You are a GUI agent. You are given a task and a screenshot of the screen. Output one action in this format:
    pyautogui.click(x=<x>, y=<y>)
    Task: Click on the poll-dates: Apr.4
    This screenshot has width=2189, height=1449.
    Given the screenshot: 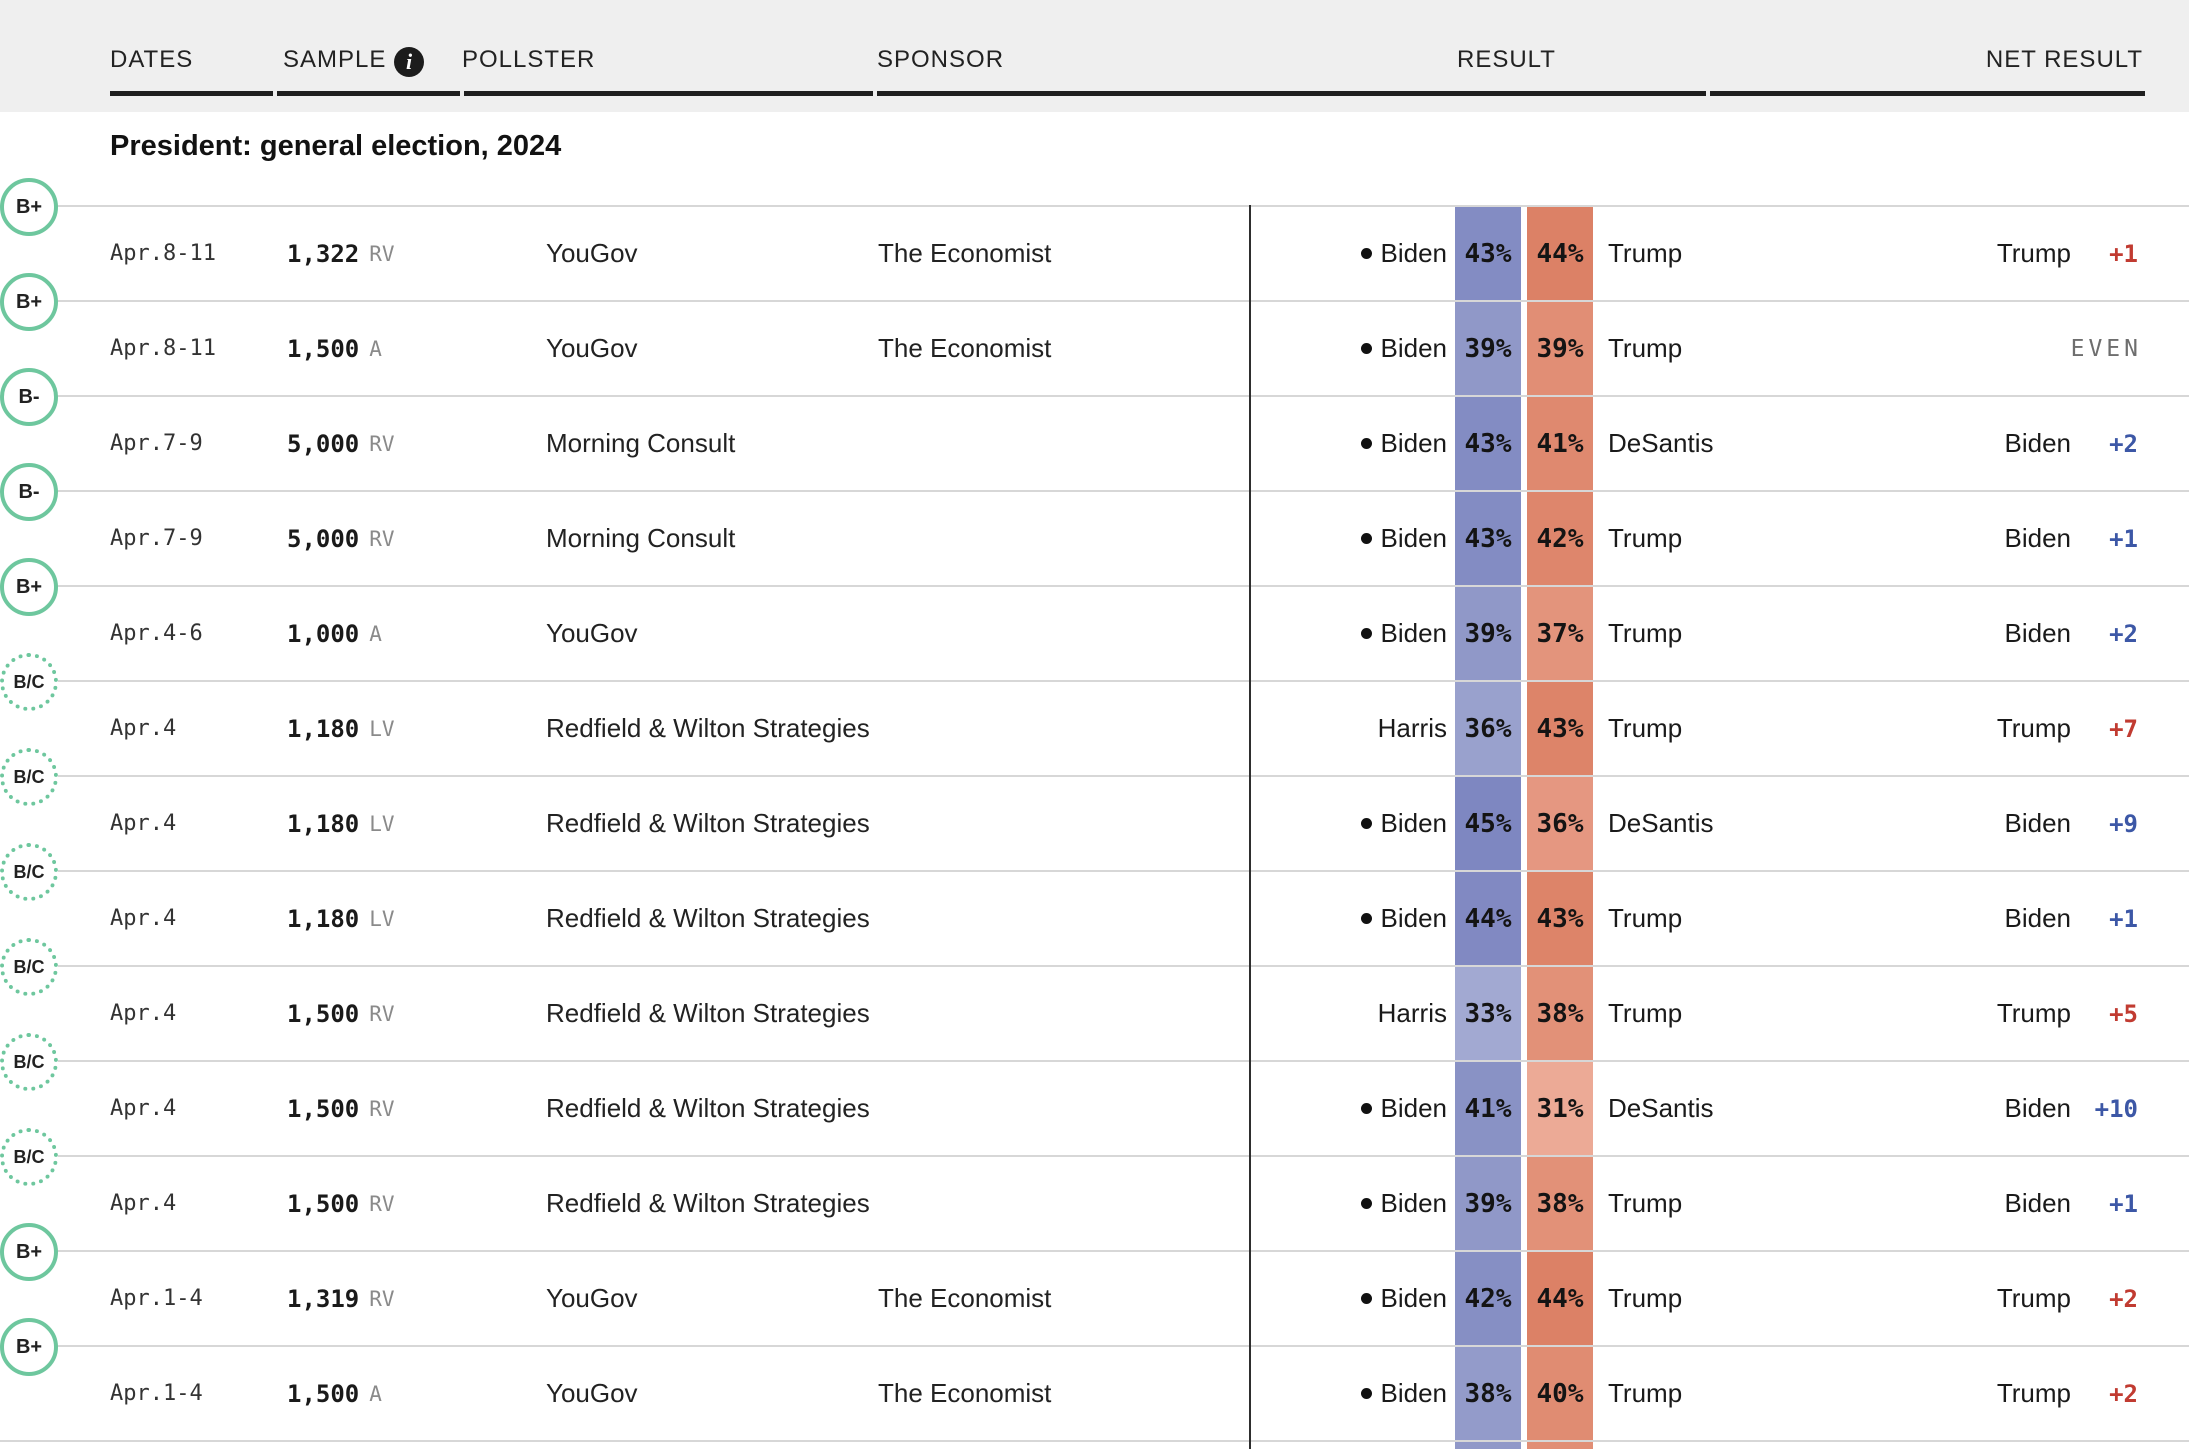 What is the action you would take?
    pyautogui.click(x=143, y=1203)
    